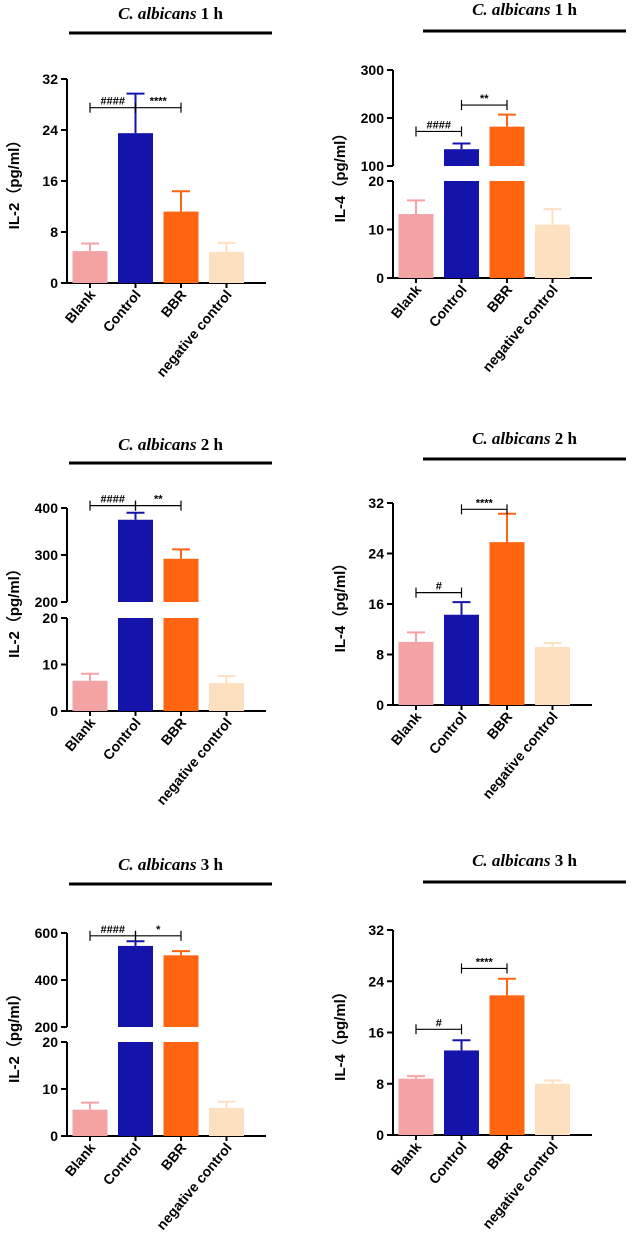  I want to click on significance-label: **, so click(158, 500).